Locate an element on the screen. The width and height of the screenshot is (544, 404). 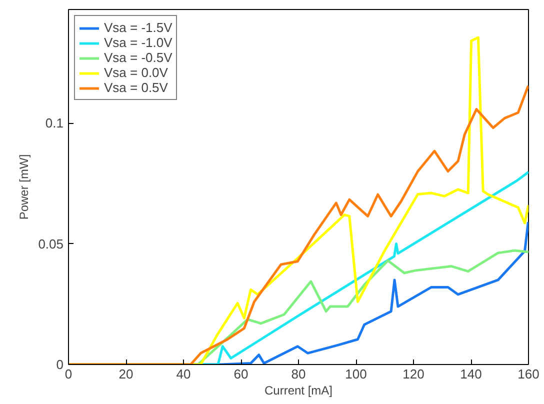
legend-label: Vsa = -1.0V is located at coordinates (138, 42).